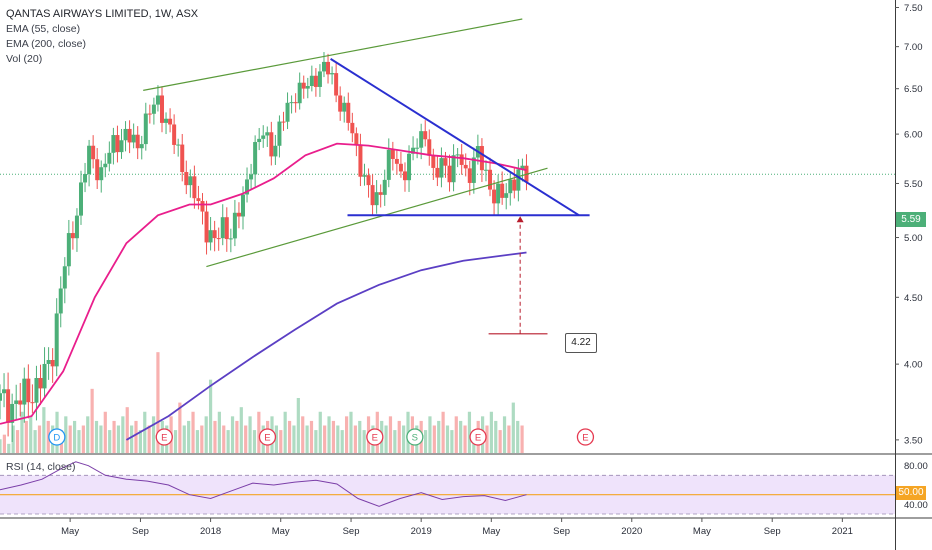 This screenshot has width=932, height=550. Describe the element at coordinates (916, 466) in the screenshot. I see `rsi-tick-label: 80.00` at that location.